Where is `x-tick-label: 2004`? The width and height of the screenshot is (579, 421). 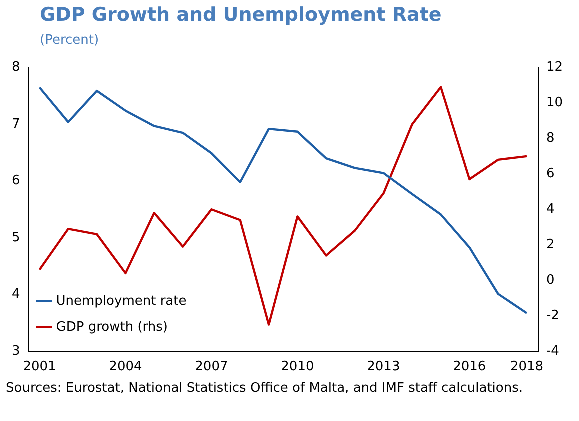
x-tick-label: 2004 is located at coordinates (125, 367).